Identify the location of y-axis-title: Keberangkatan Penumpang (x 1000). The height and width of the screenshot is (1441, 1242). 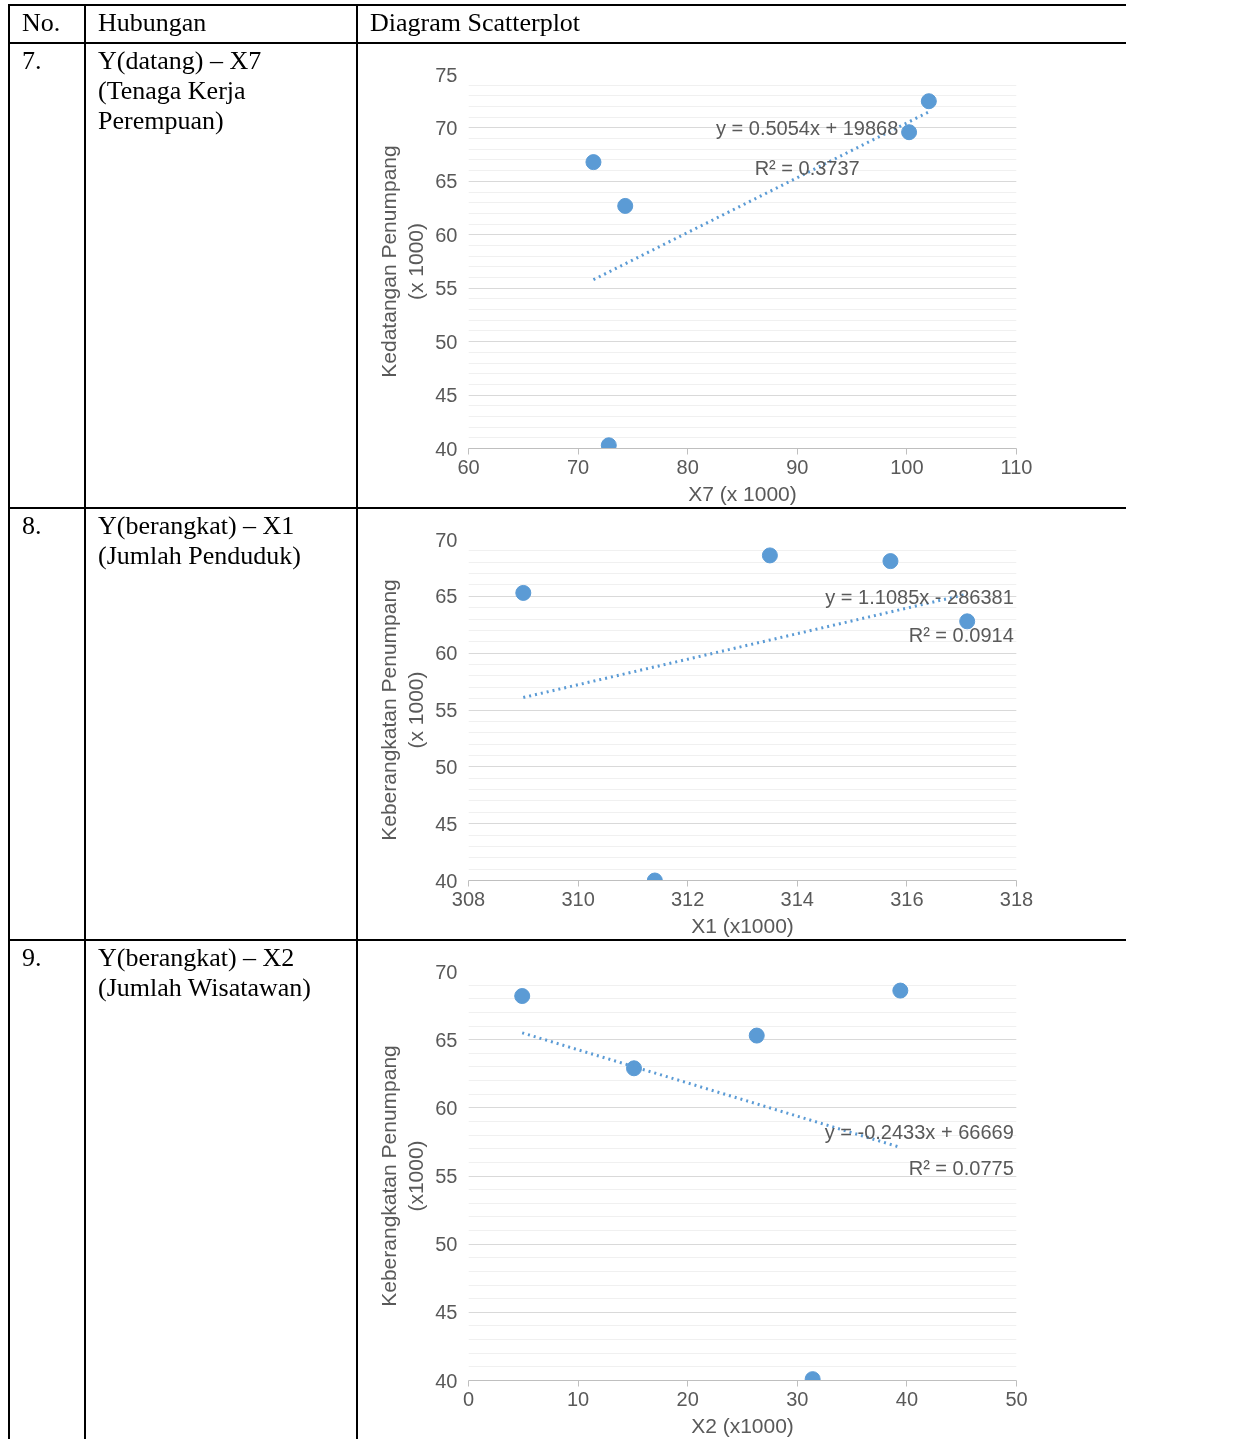
(402, 710).